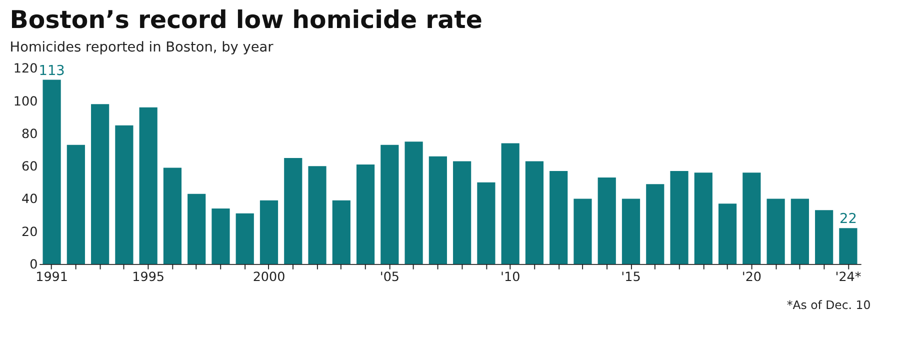 This screenshot has width=900, height=339. I want to click on x-tick-label: '10, so click(510, 276).